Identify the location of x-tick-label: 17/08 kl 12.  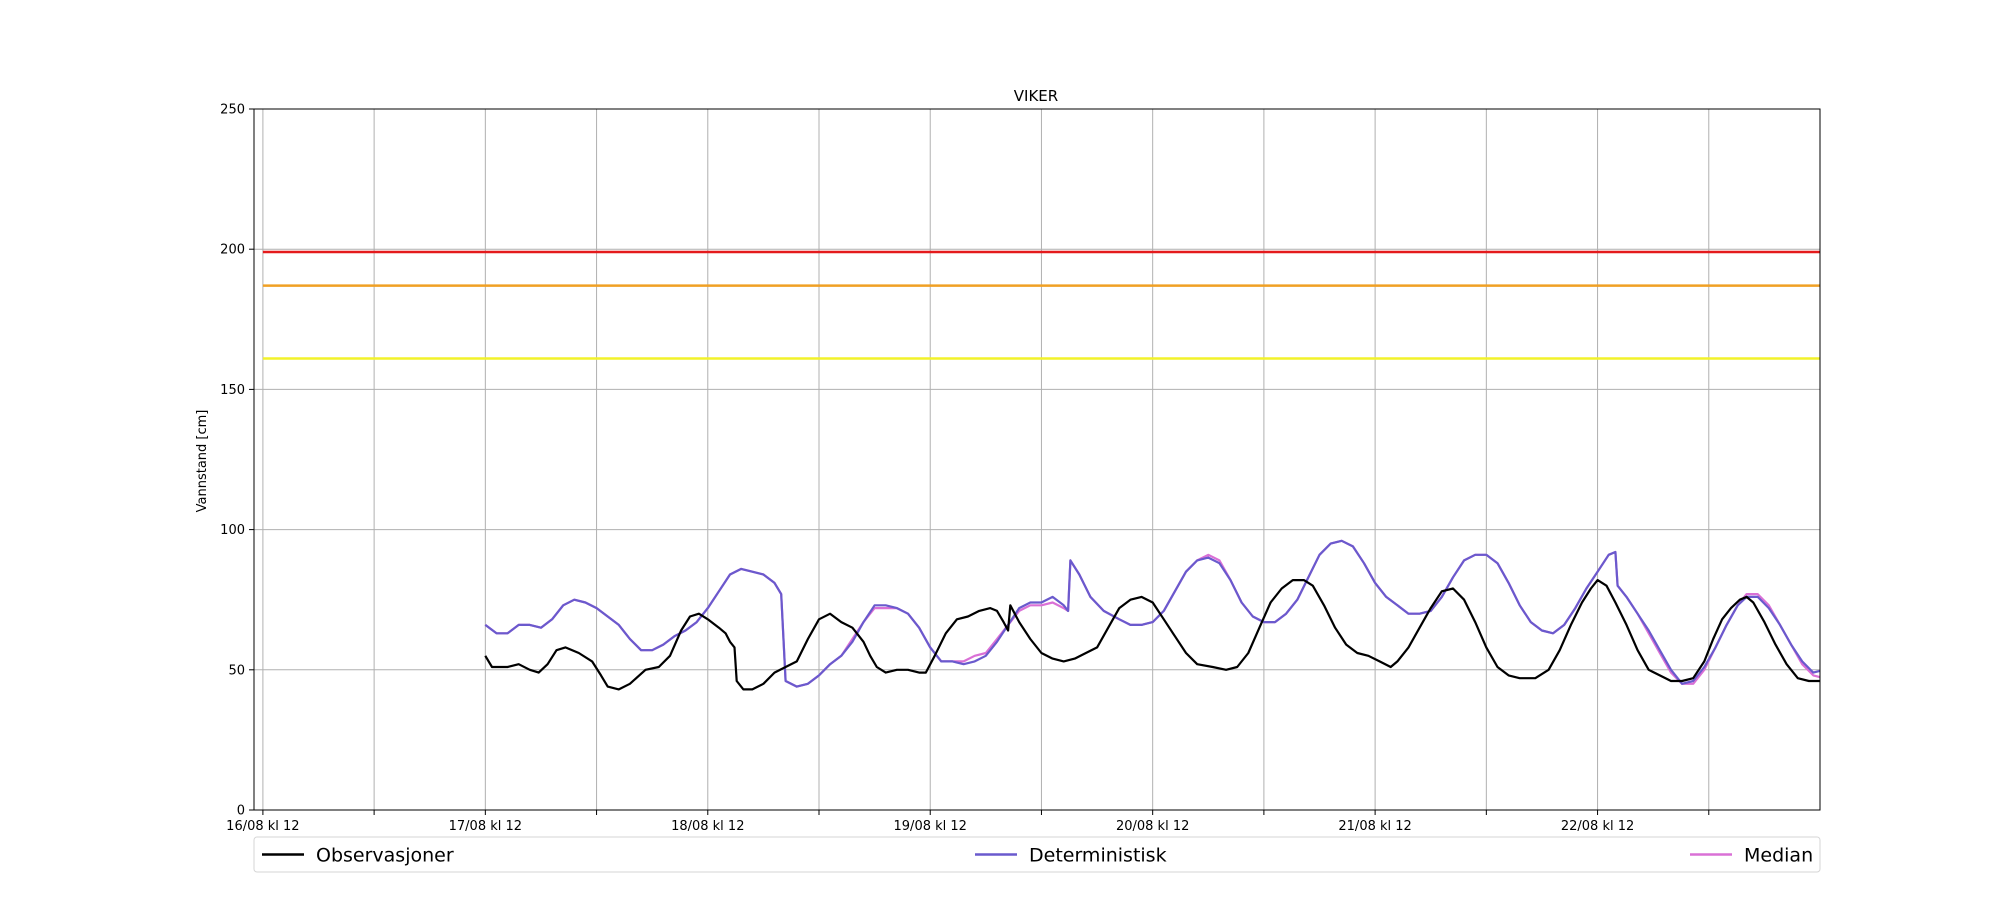
(485, 826).